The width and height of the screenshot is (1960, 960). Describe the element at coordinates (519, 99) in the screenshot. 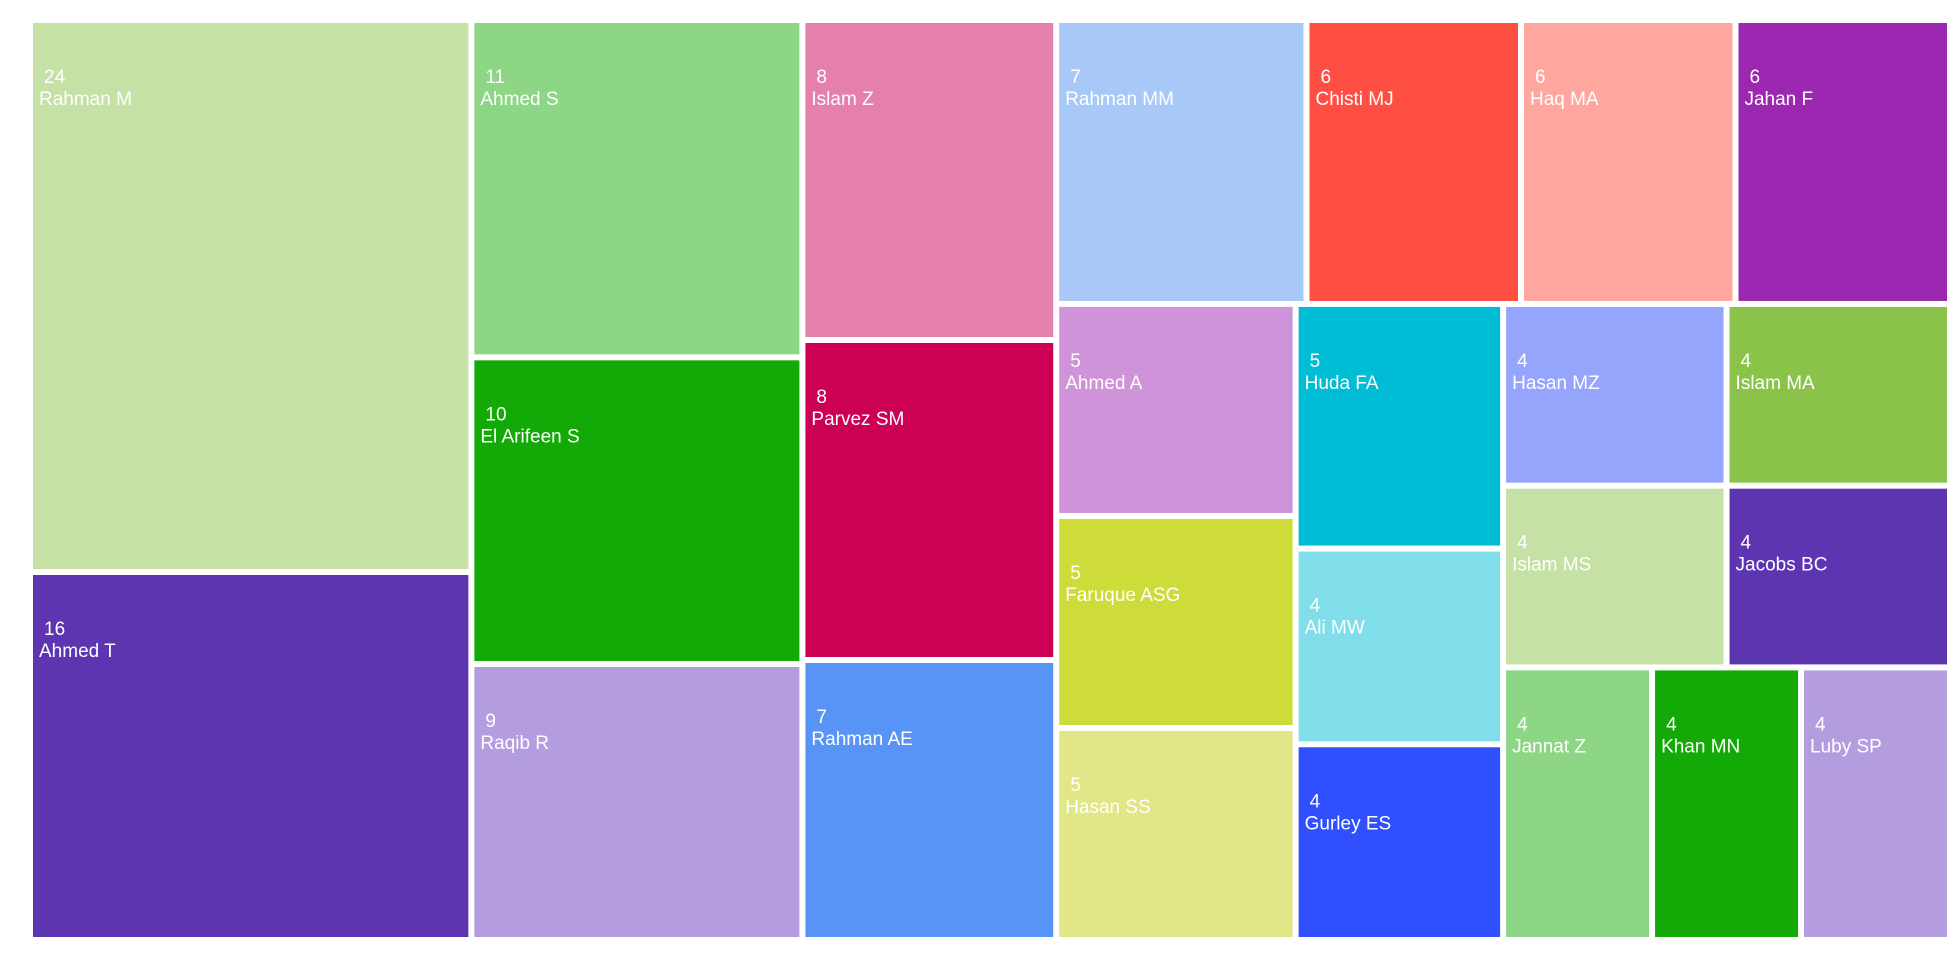

I see `tile-label: Ahmed S` at that location.